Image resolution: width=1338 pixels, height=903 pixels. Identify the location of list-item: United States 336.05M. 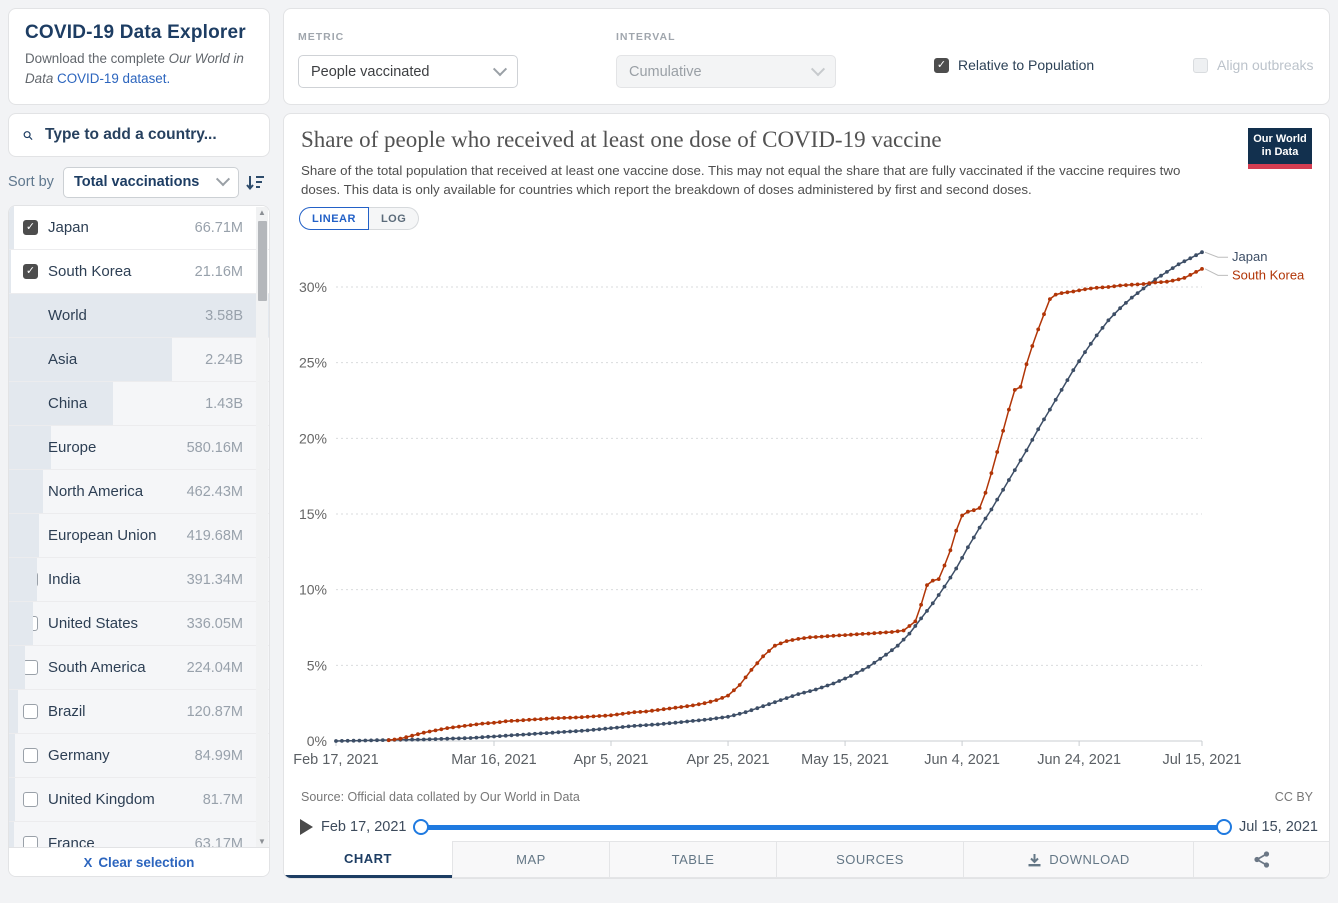
(139, 624).